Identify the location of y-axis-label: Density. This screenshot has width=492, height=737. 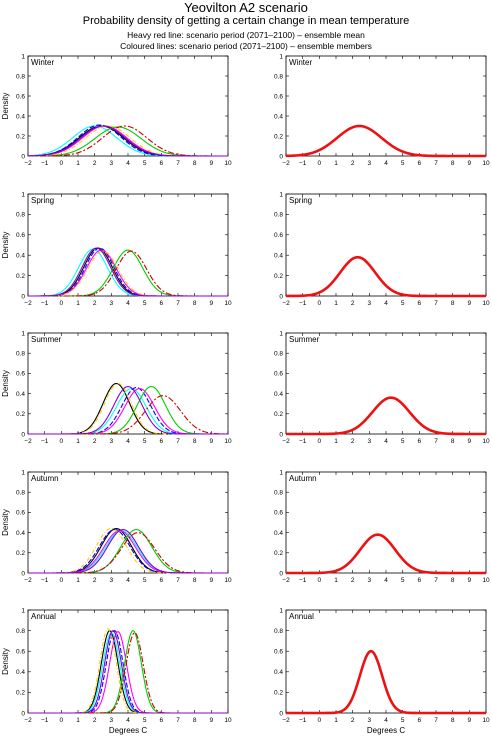
(5, 106).